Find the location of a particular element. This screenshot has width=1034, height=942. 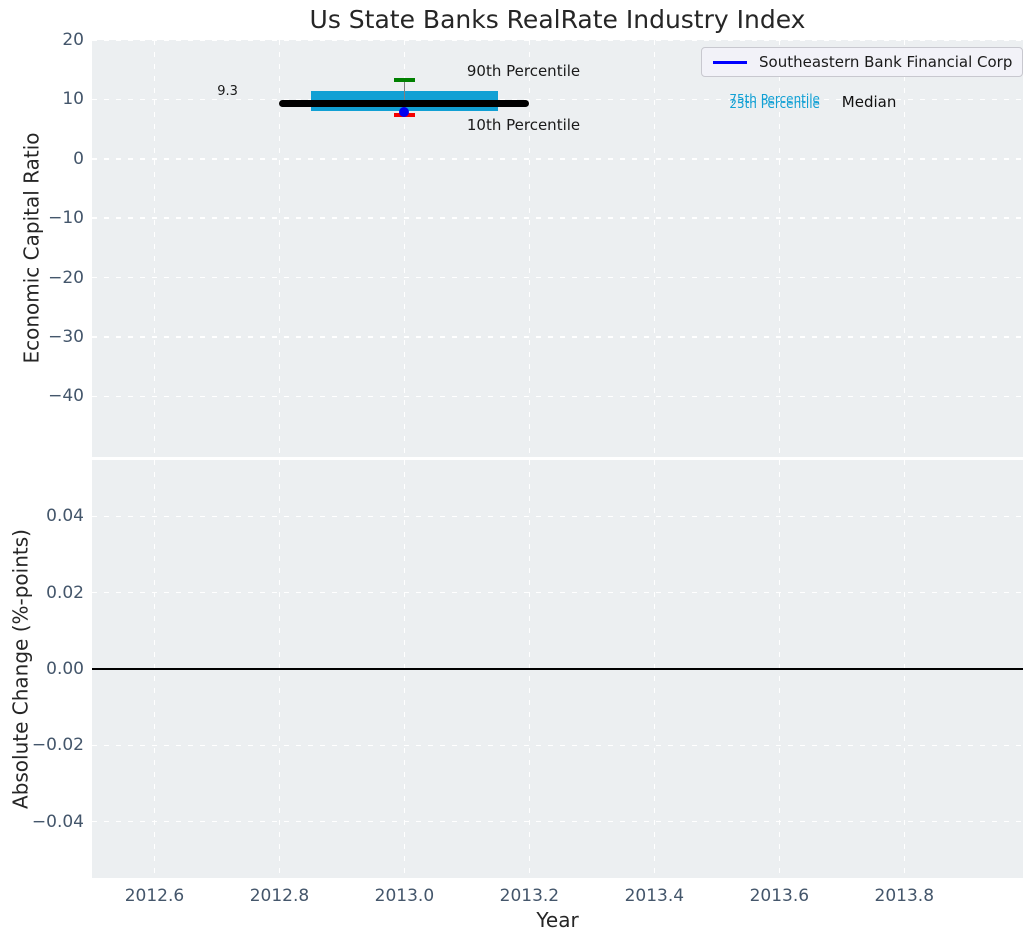

y-tick-label: 0.00 is located at coordinates (65, 669).